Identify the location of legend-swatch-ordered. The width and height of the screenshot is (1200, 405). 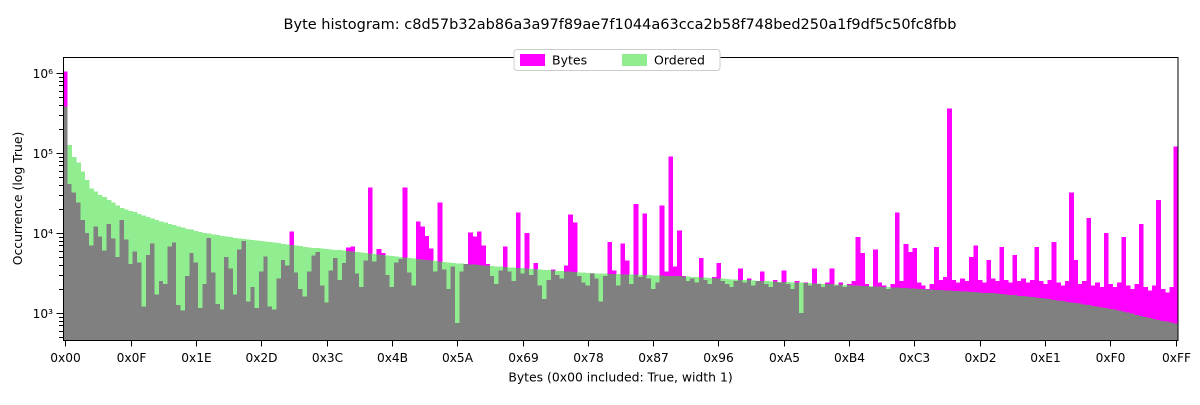
(634, 60).